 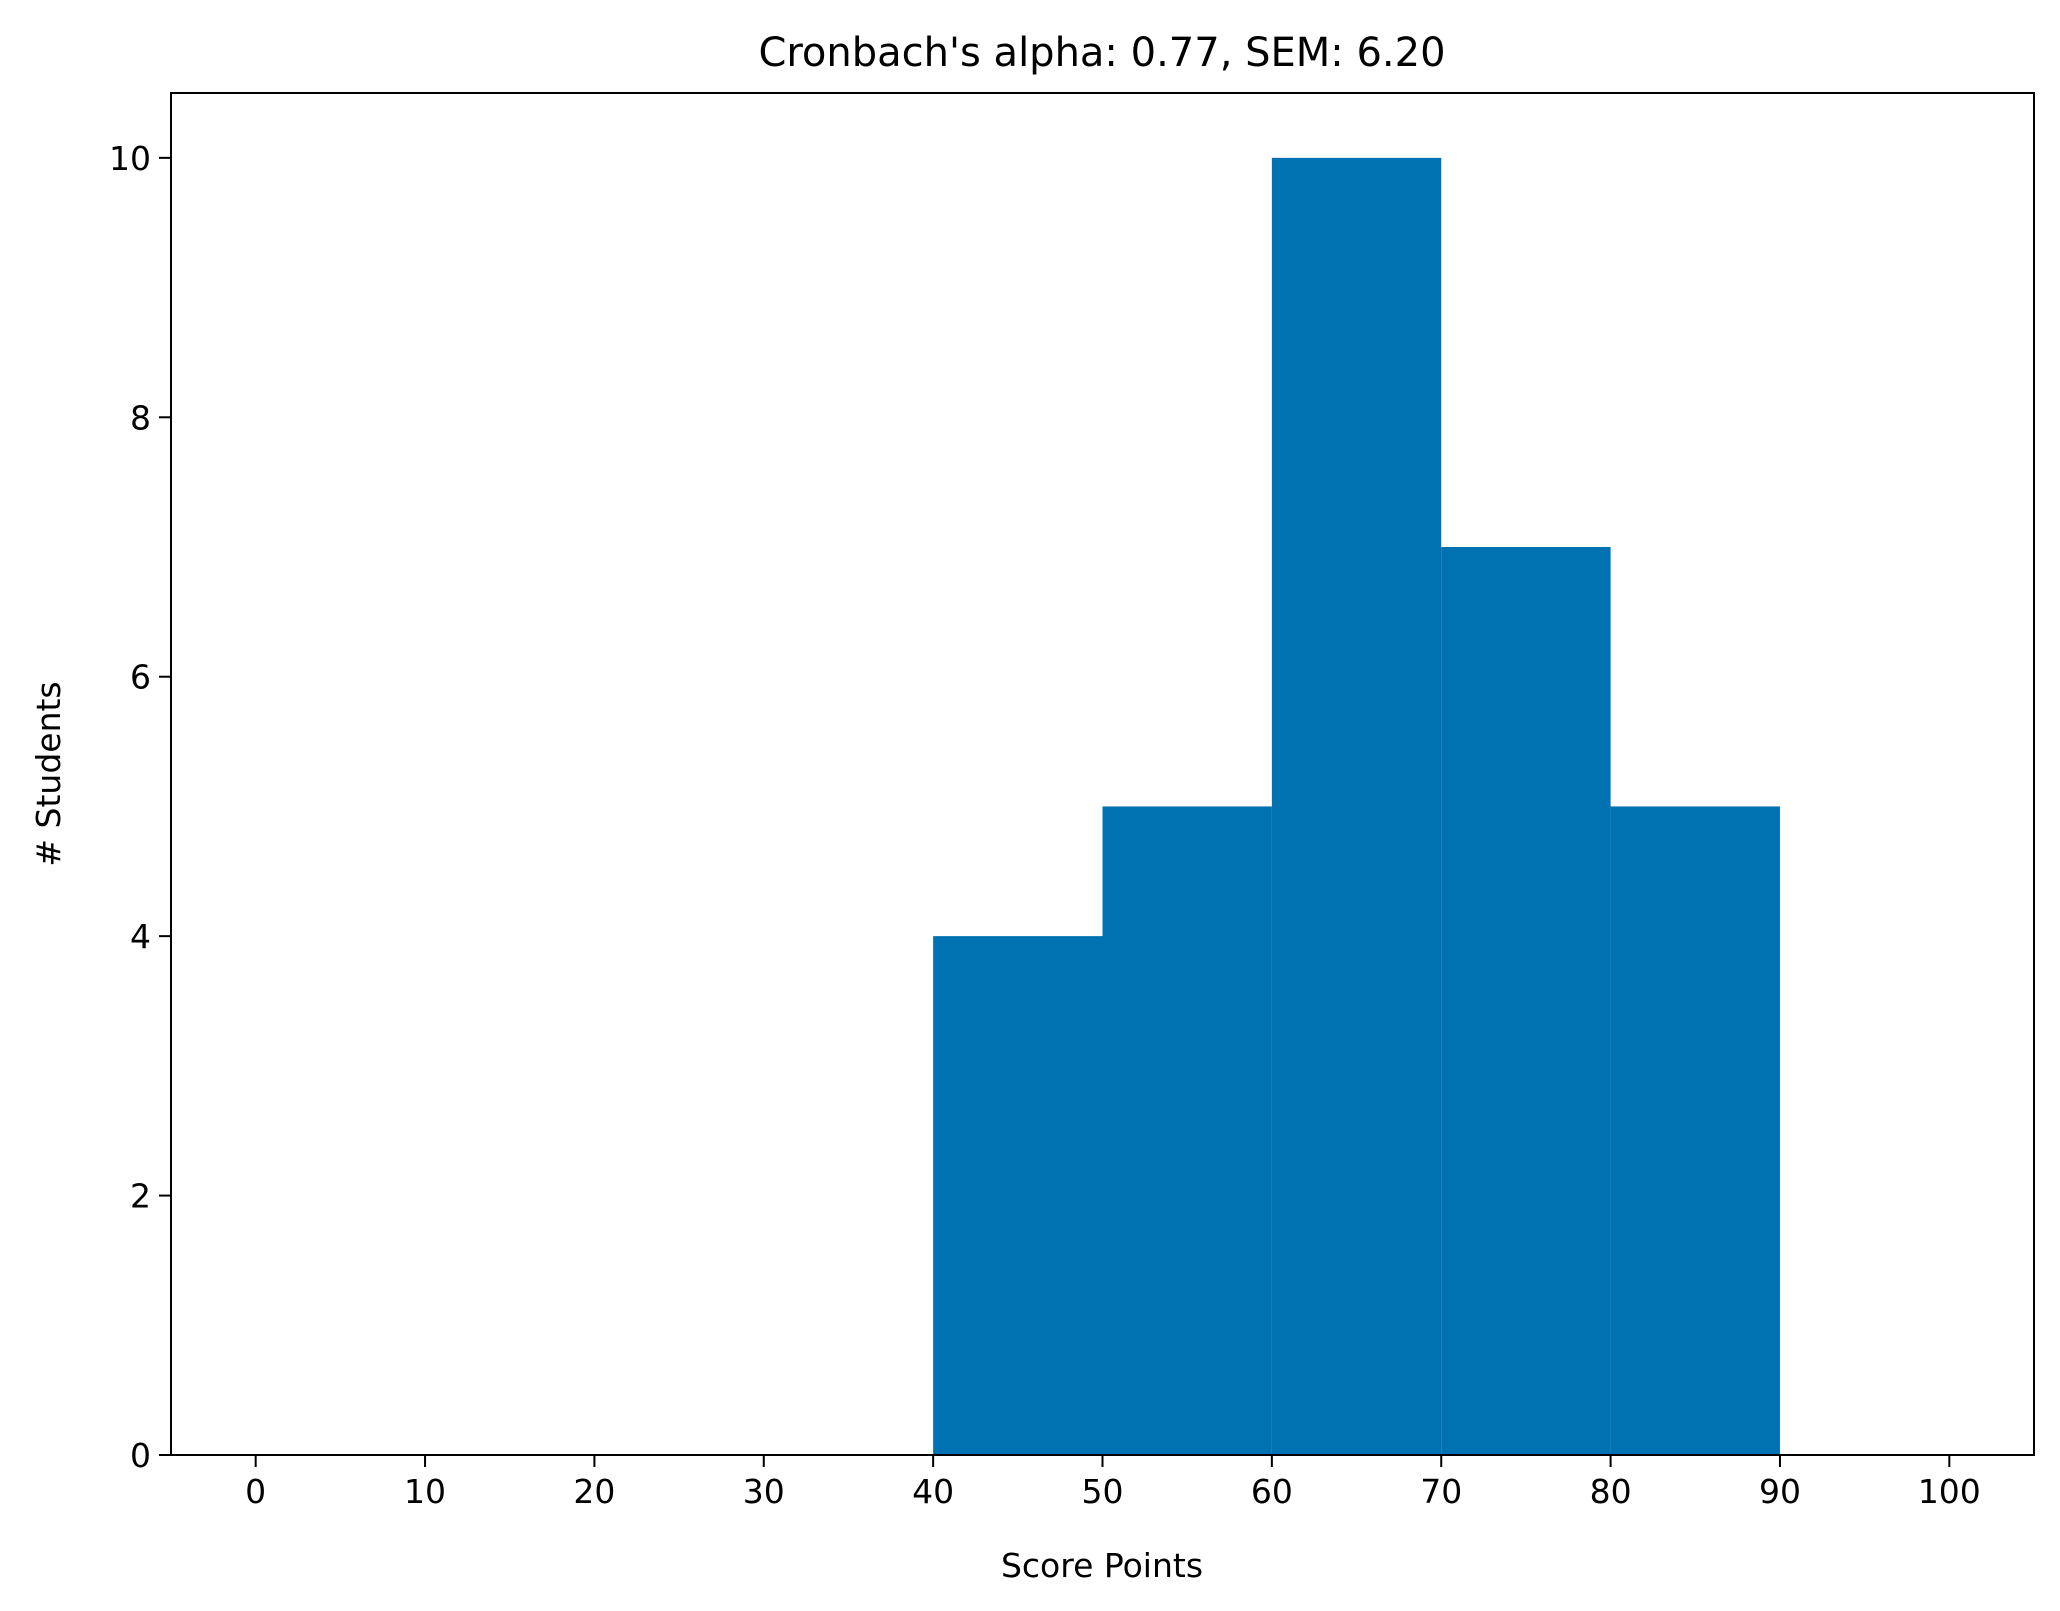 I want to click on y-axis-ticks: 0 2 4 6 8 10, so click(x=140, y=807).